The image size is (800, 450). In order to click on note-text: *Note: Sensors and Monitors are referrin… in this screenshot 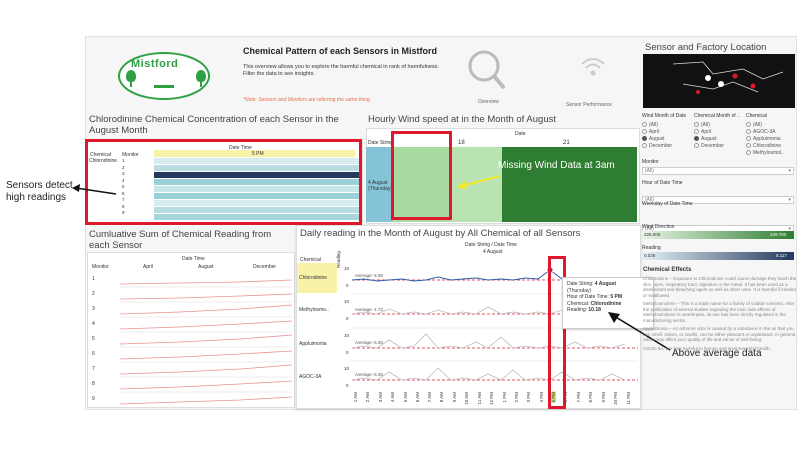, I will do `click(307, 100)`.